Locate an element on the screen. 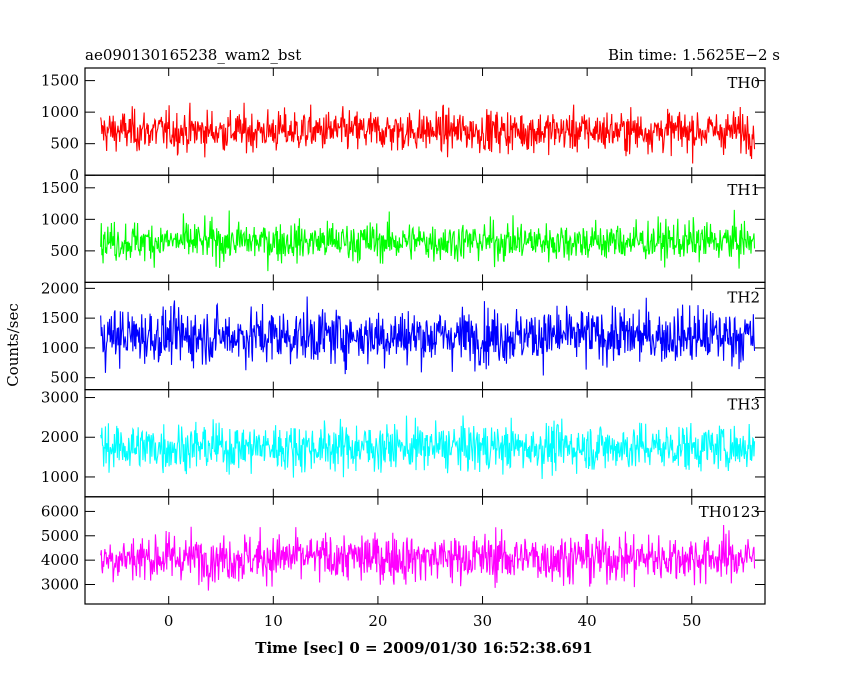  panel-th3: 1000 2000 3000 TH3 is located at coordinates (403, 443).